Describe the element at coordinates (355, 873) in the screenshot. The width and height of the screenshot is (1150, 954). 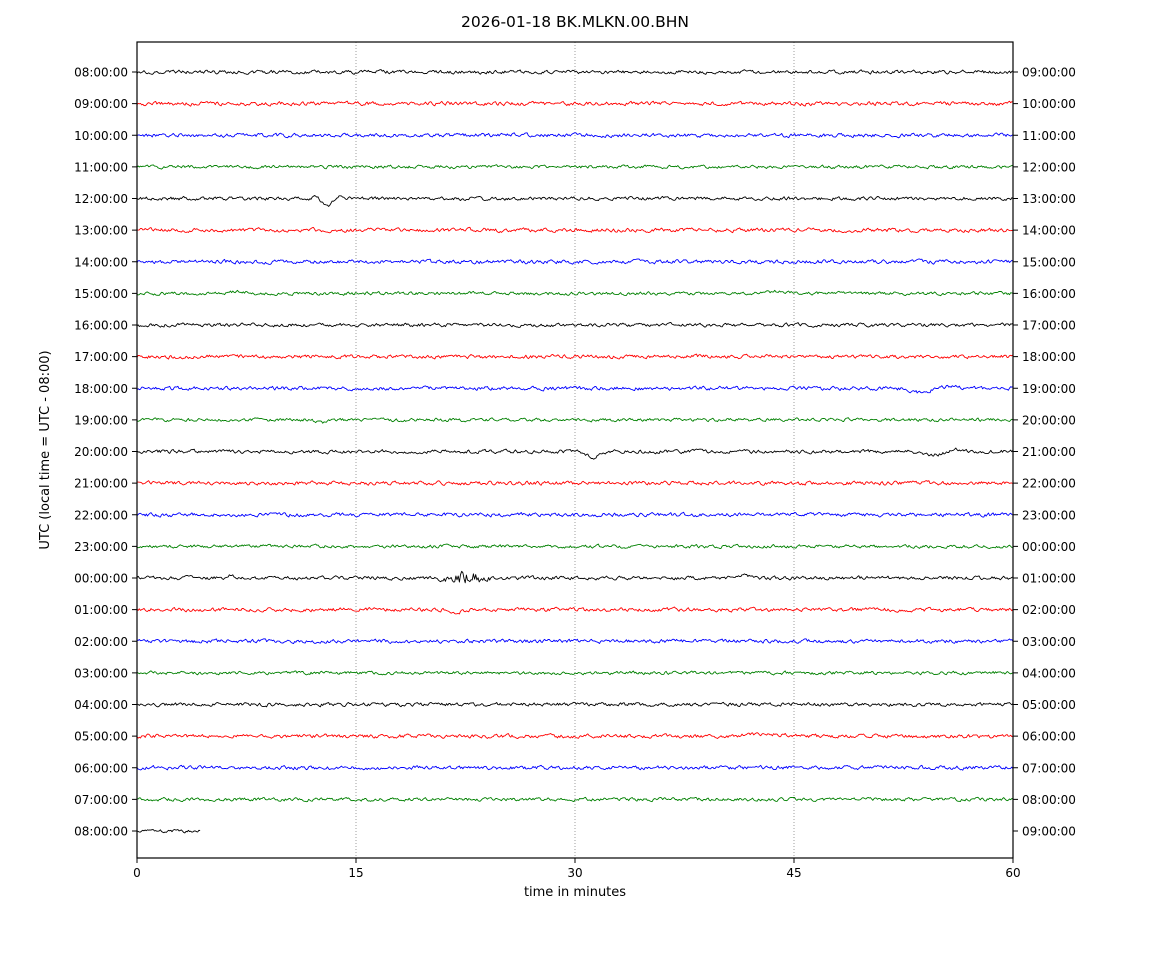
I see `x-tick-label: 15` at that location.